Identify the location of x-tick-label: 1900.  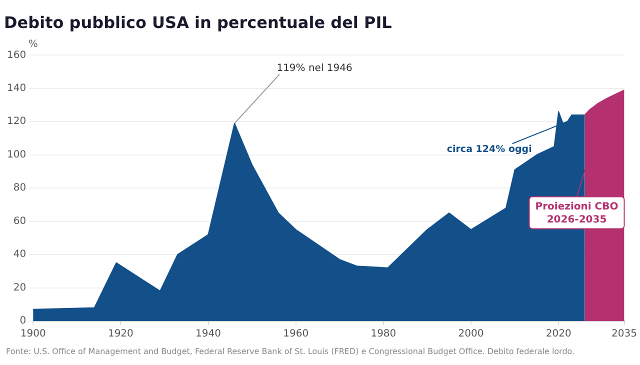
(33, 334).